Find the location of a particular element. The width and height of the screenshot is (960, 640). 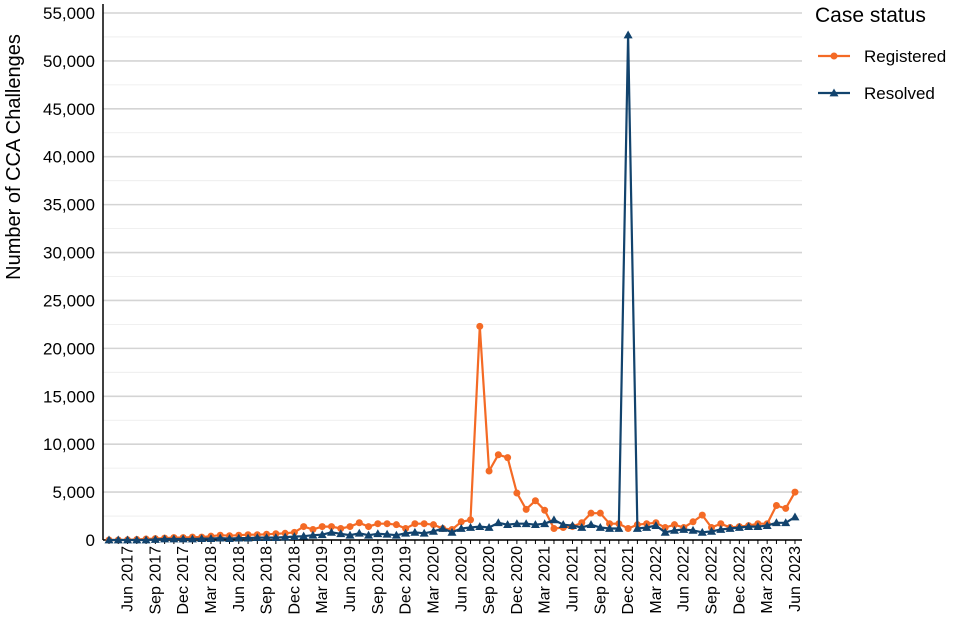

y-tick-label: 40,000 is located at coordinates (69, 157).